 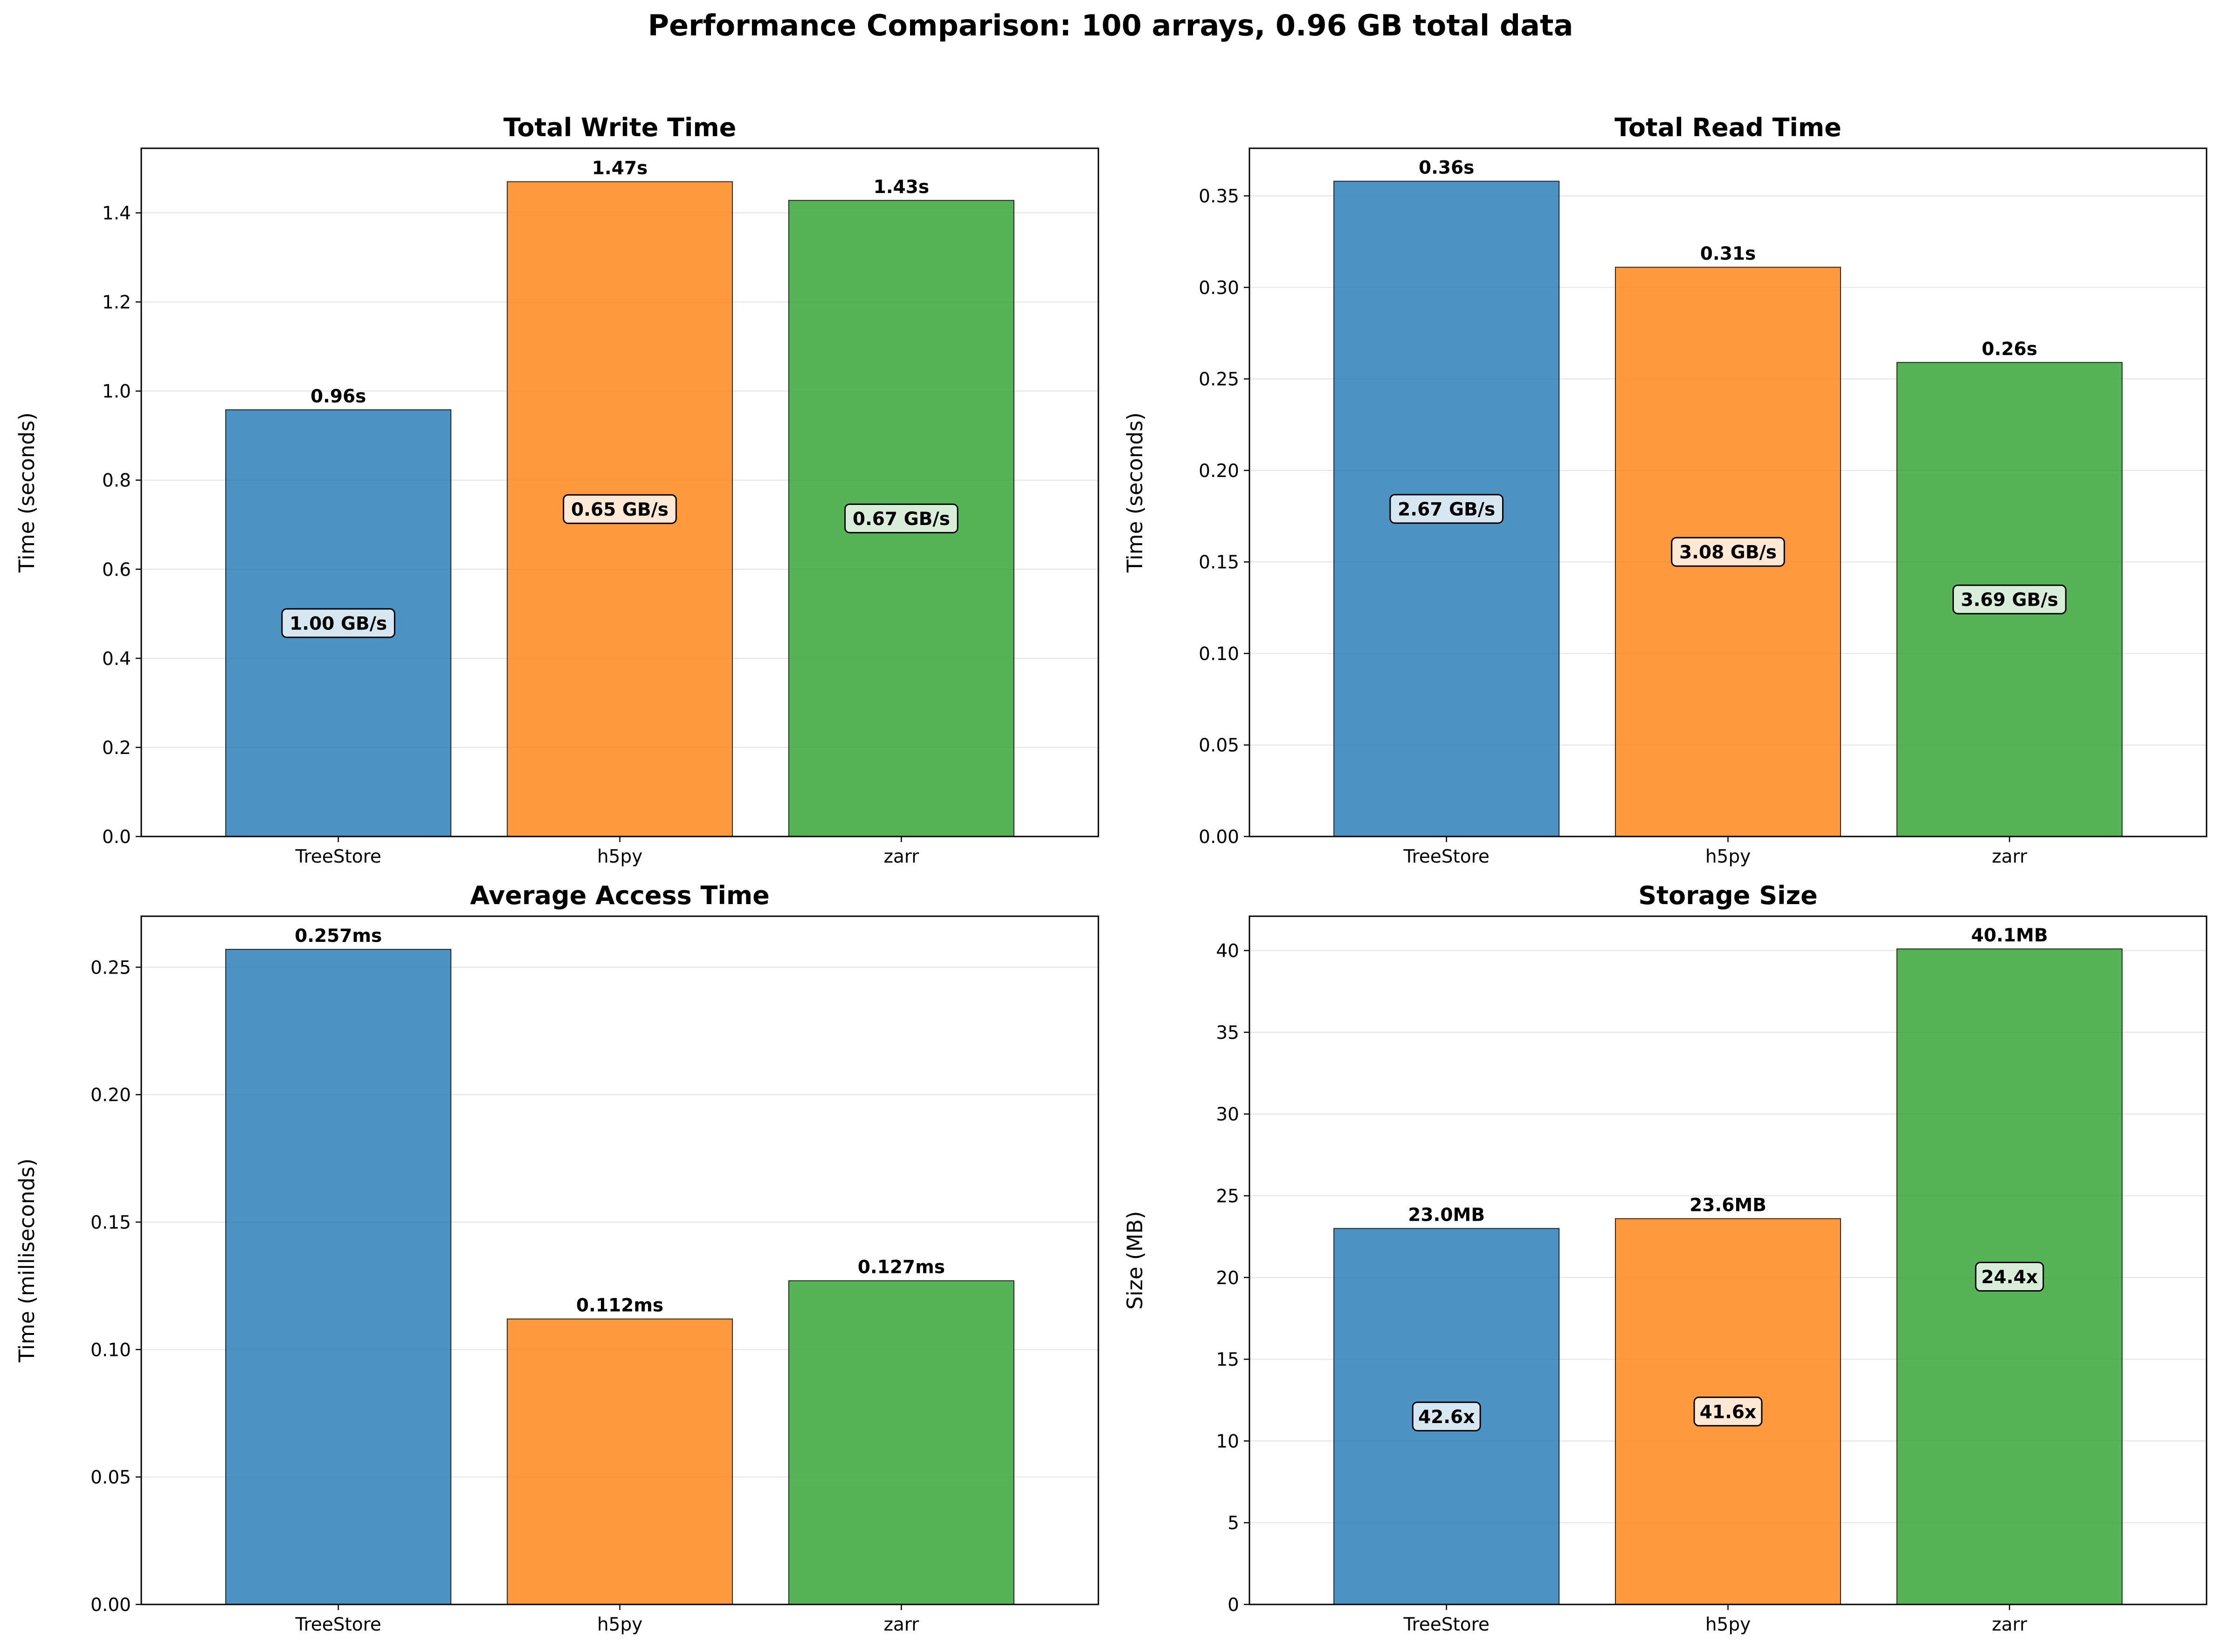 What do you see at coordinates (1227, 1033) in the screenshot?
I see `y-tick-label: 35` at bounding box center [1227, 1033].